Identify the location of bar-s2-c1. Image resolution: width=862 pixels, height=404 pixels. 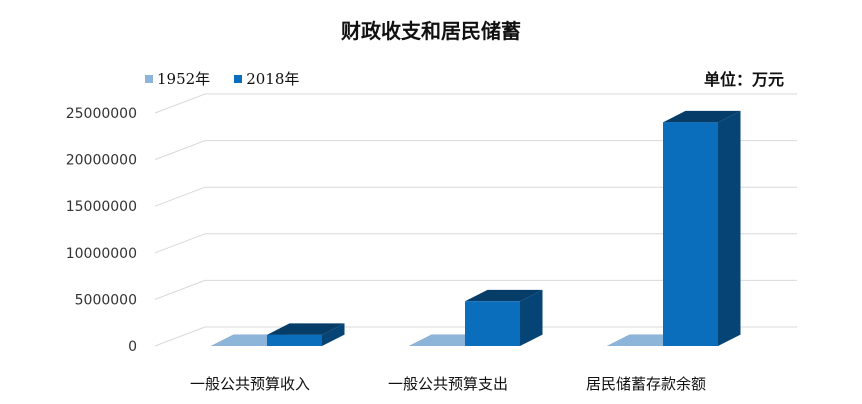
(294, 340).